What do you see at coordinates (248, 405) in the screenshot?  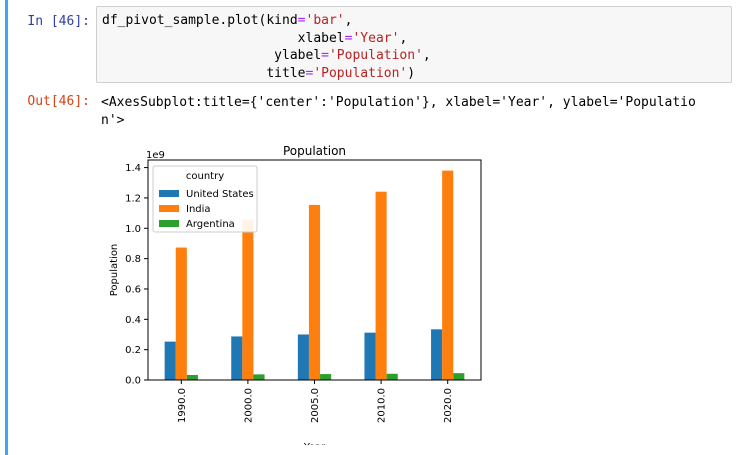 I see `x-tick-label: 2000.0` at bounding box center [248, 405].